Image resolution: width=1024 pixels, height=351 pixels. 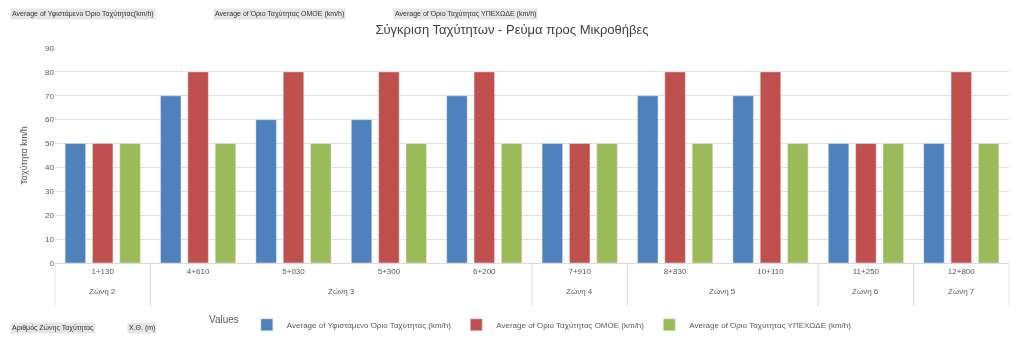 What do you see at coordinates (198, 271) in the screenshot?
I see `x-tick-label: 4+610` at bounding box center [198, 271].